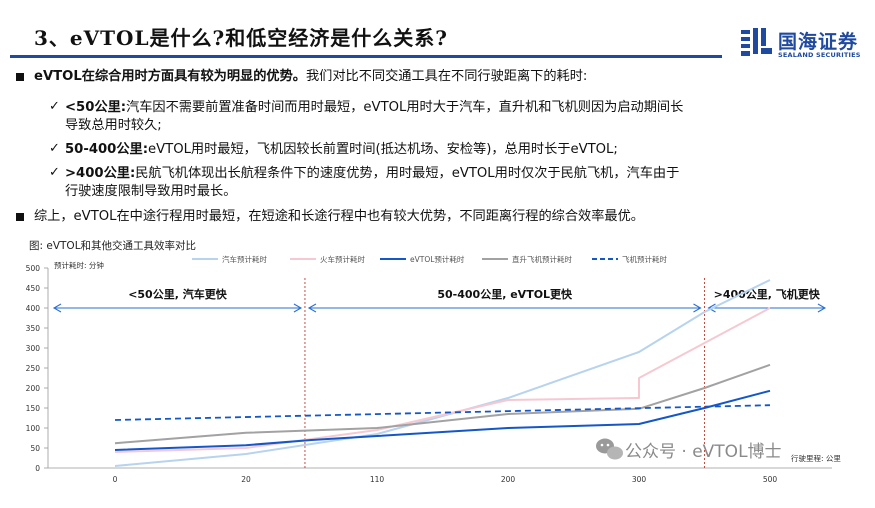 This screenshot has width=875, height=508. Describe the element at coordinates (113, 246) in the screenshot. I see `figure-caption: 图: eVTOL和其他交通工具效率对比` at that location.